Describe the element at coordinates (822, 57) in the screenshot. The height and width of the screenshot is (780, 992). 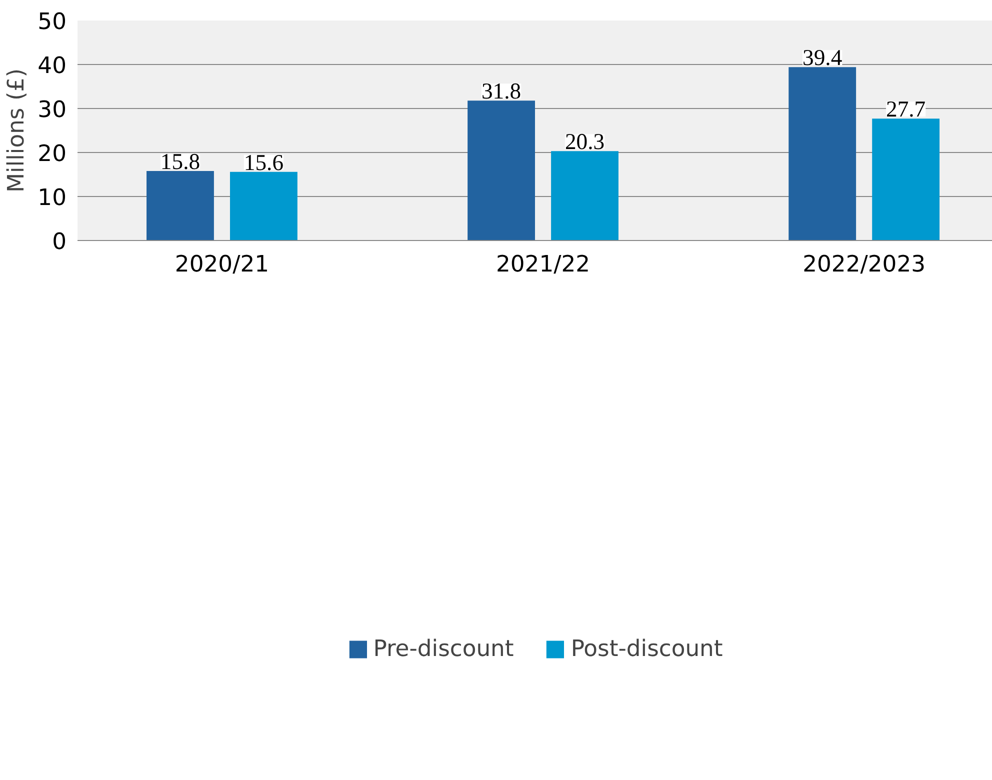
I see `data-label: 39.4` at that location.